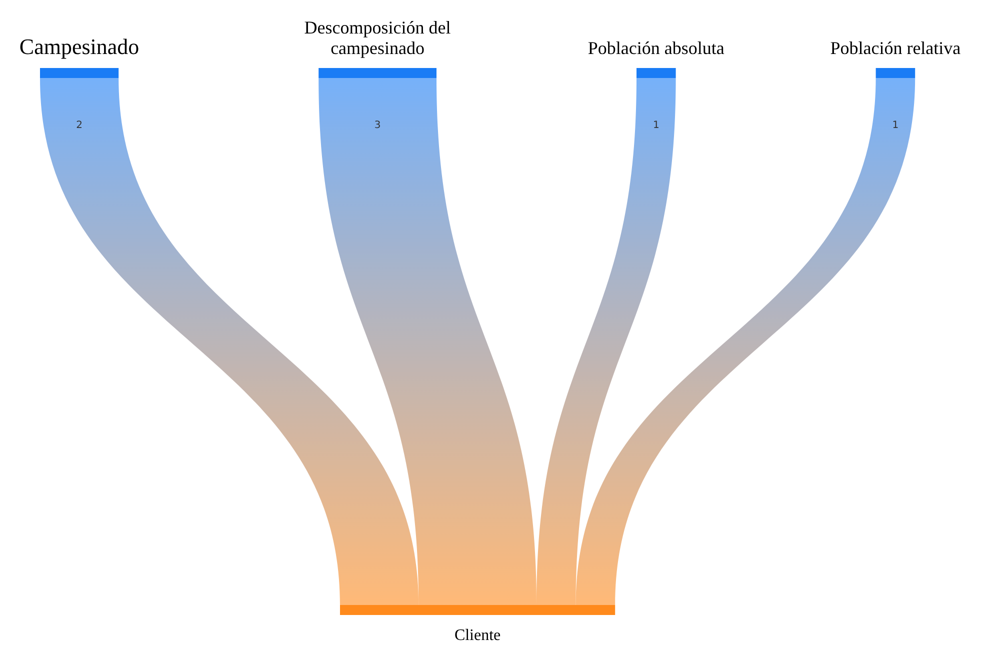  I want to click on category-label: Descomposición del campesinado, so click(377, 37).